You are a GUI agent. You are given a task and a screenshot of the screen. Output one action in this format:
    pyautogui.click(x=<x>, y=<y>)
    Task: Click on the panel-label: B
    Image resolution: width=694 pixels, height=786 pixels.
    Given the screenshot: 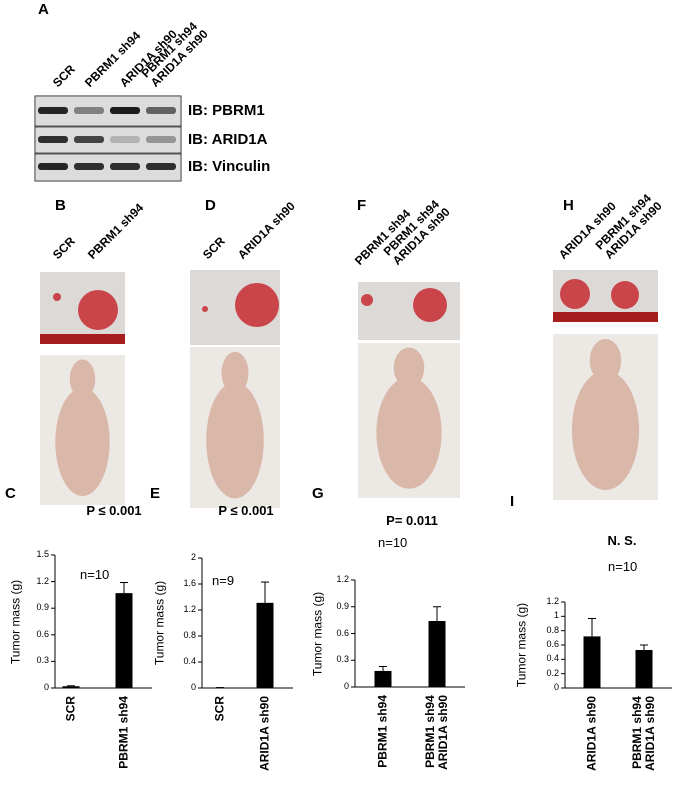 What is the action you would take?
    pyautogui.click(x=60, y=205)
    